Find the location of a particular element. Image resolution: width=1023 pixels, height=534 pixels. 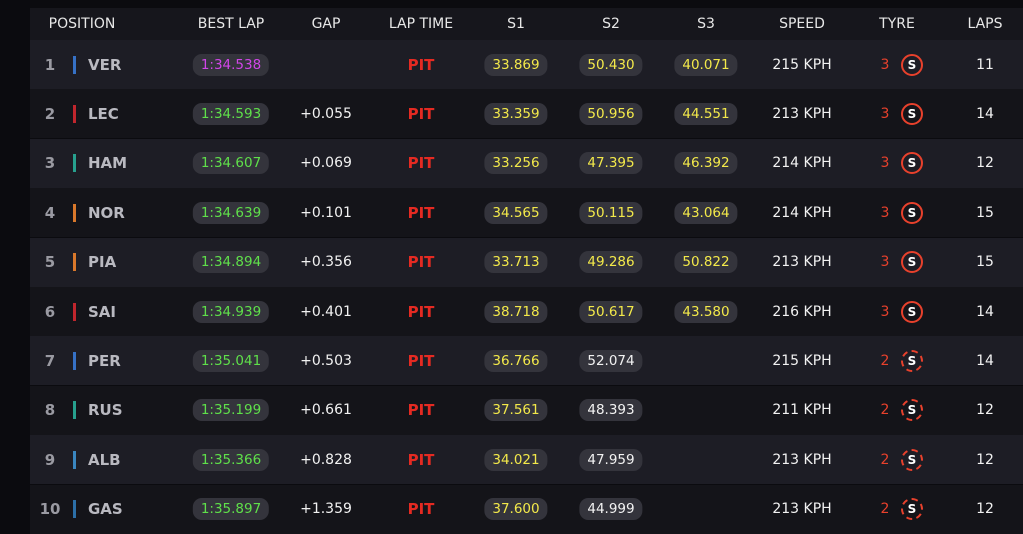

sector-time: 50.115 is located at coordinates (611, 212).